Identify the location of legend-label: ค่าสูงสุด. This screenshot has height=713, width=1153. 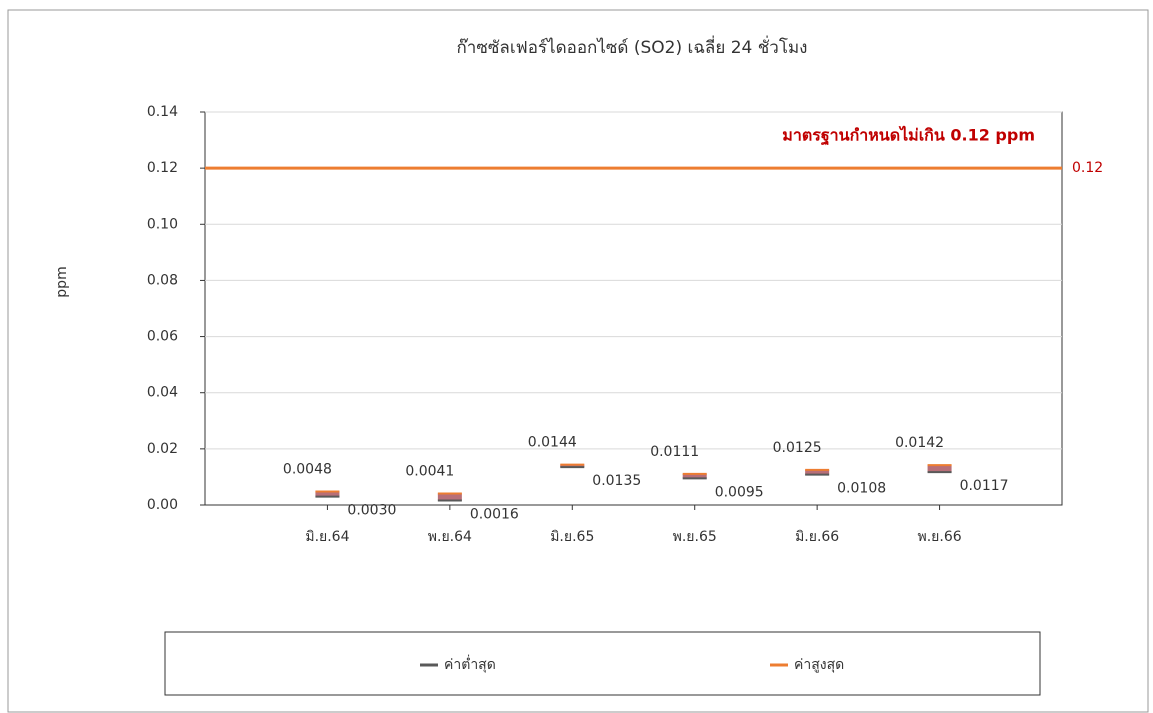
(819, 665).